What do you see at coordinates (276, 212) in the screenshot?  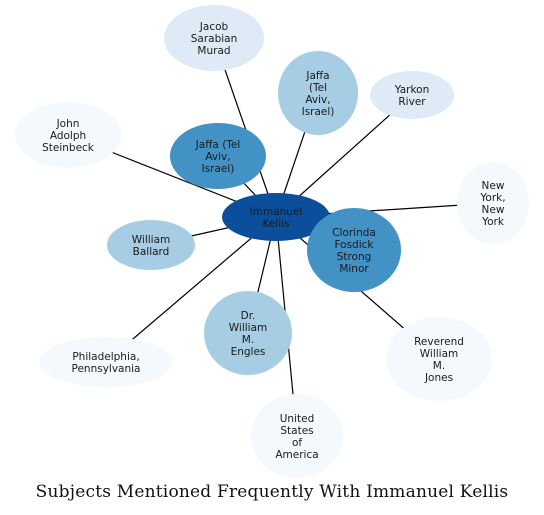 I see `center-node-label-line: Immanuel` at bounding box center [276, 212].